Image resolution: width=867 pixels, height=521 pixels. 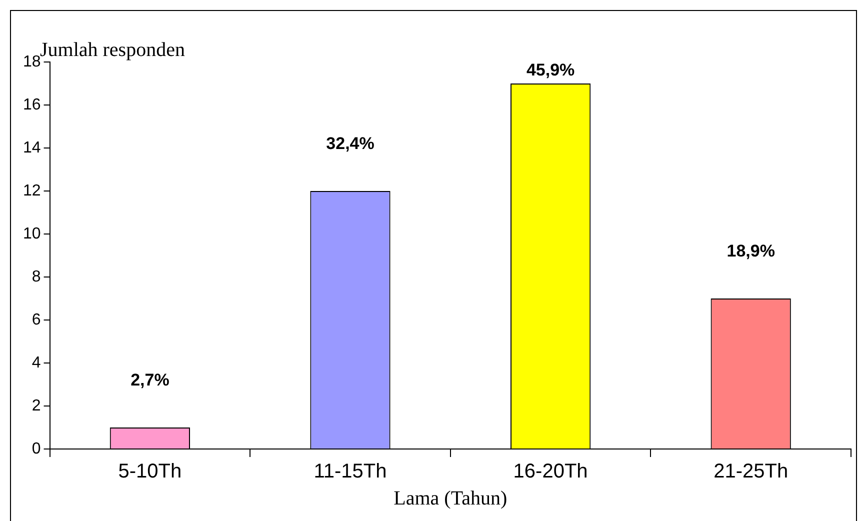 I want to click on annotation: 2,7%, so click(x=150, y=380).